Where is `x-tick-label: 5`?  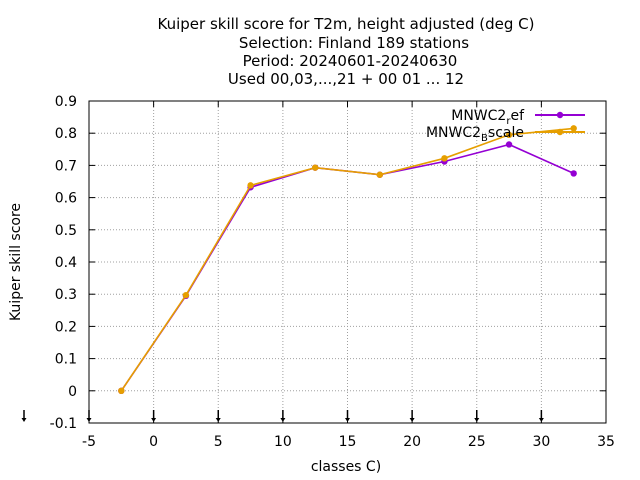
x-tick-label: 5 is located at coordinates (218, 442).